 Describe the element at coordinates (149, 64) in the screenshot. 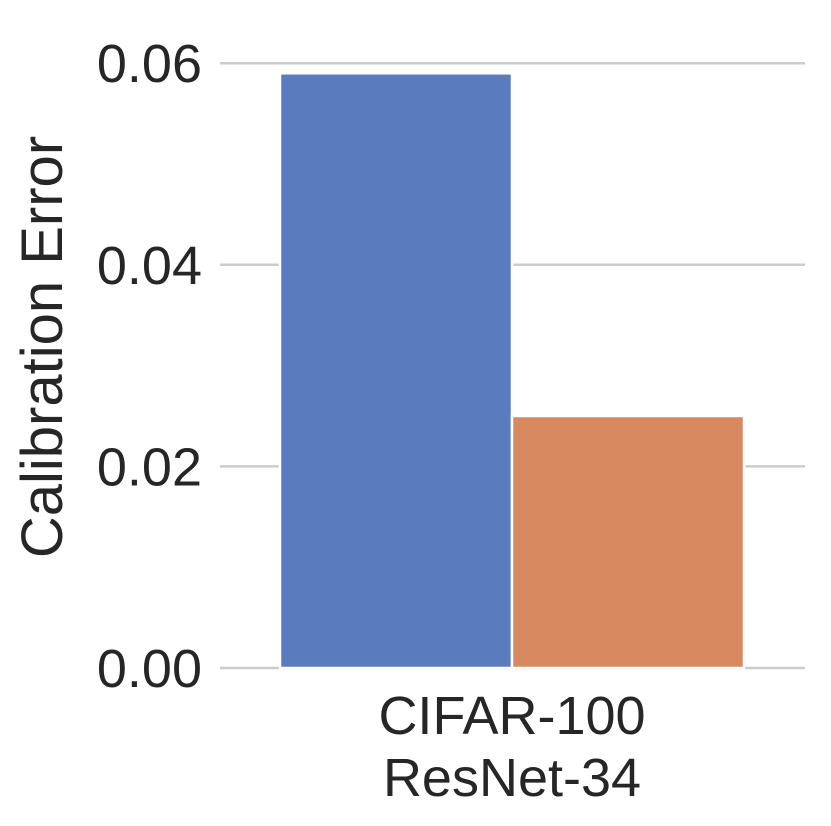

I see `y-tick-label: 0.06` at that location.